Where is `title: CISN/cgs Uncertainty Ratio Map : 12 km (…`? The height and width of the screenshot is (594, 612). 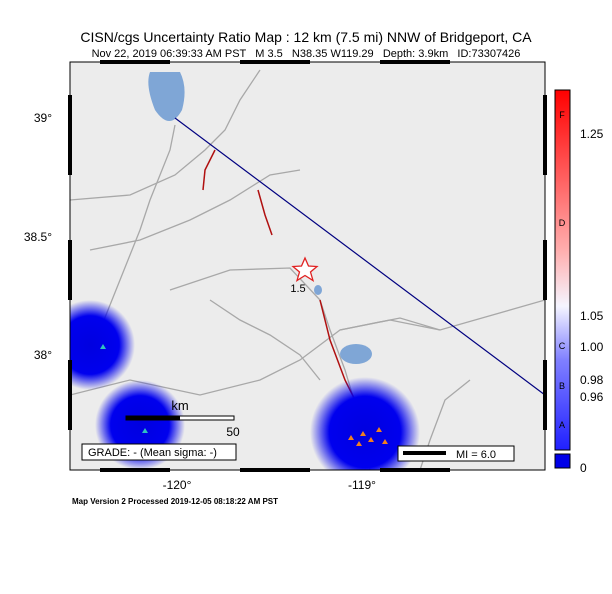 title: CISN/cgs Uncertainty Ratio Map : 12 km (… is located at coordinates (306, 37).